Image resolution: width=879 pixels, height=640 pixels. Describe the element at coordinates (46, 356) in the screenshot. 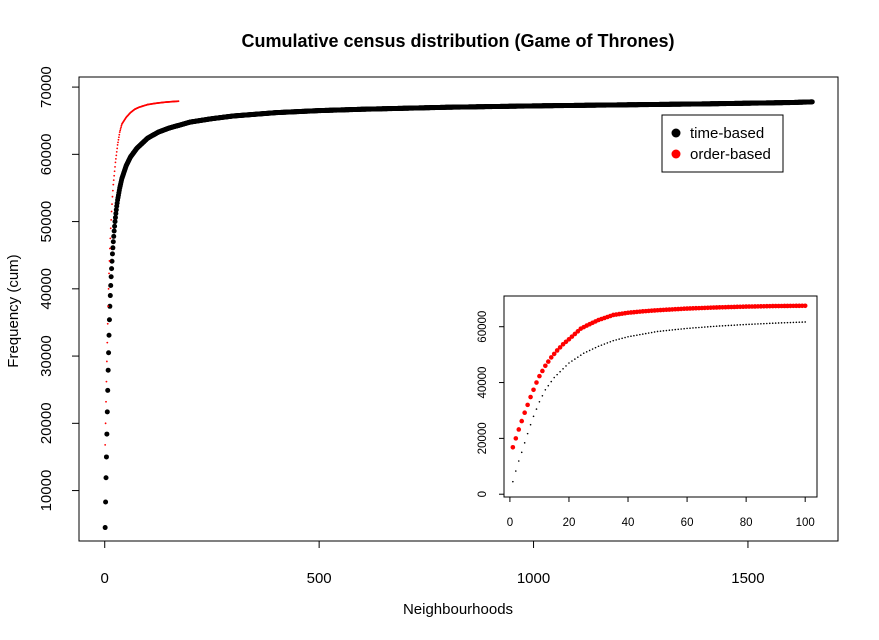

I see `main-y-tick-label: 30000` at that location.